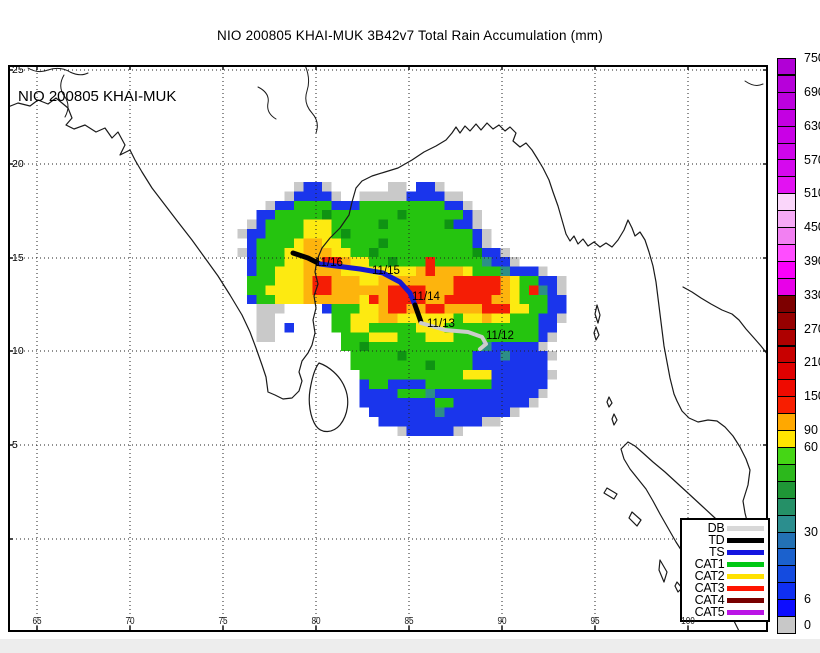 This screenshot has height=653, width=820. Describe the element at coordinates (18, 164) in the screenshot. I see `lat-tick-label: 20` at that location.